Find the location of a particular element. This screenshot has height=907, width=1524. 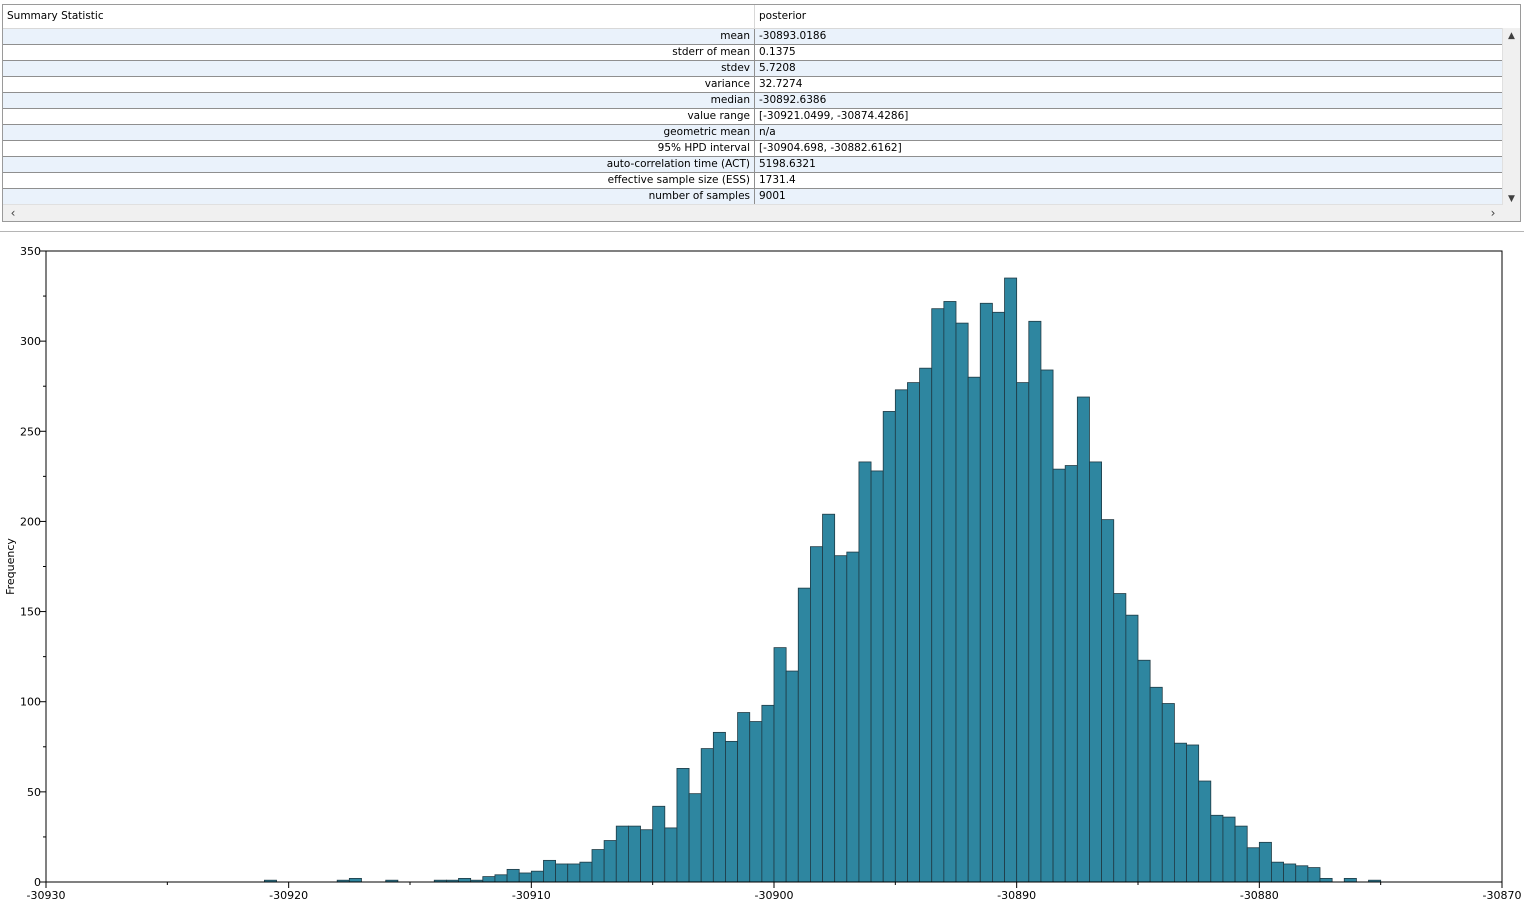

statistic-label-cell: effective sample size (ESS) is located at coordinates (379, 180).